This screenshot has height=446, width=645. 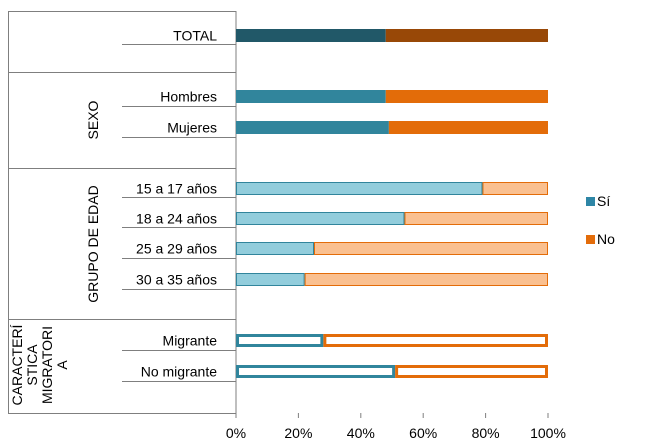 What do you see at coordinates (32, 365) in the screenshot?
I see `group-label-line: STICA` at bounding box center [32, 365].